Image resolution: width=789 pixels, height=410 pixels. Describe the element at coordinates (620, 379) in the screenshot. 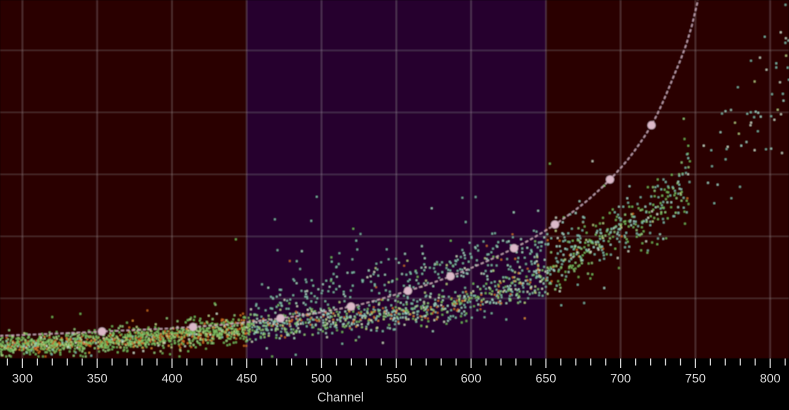

I see `svg-text: 700` at that location.